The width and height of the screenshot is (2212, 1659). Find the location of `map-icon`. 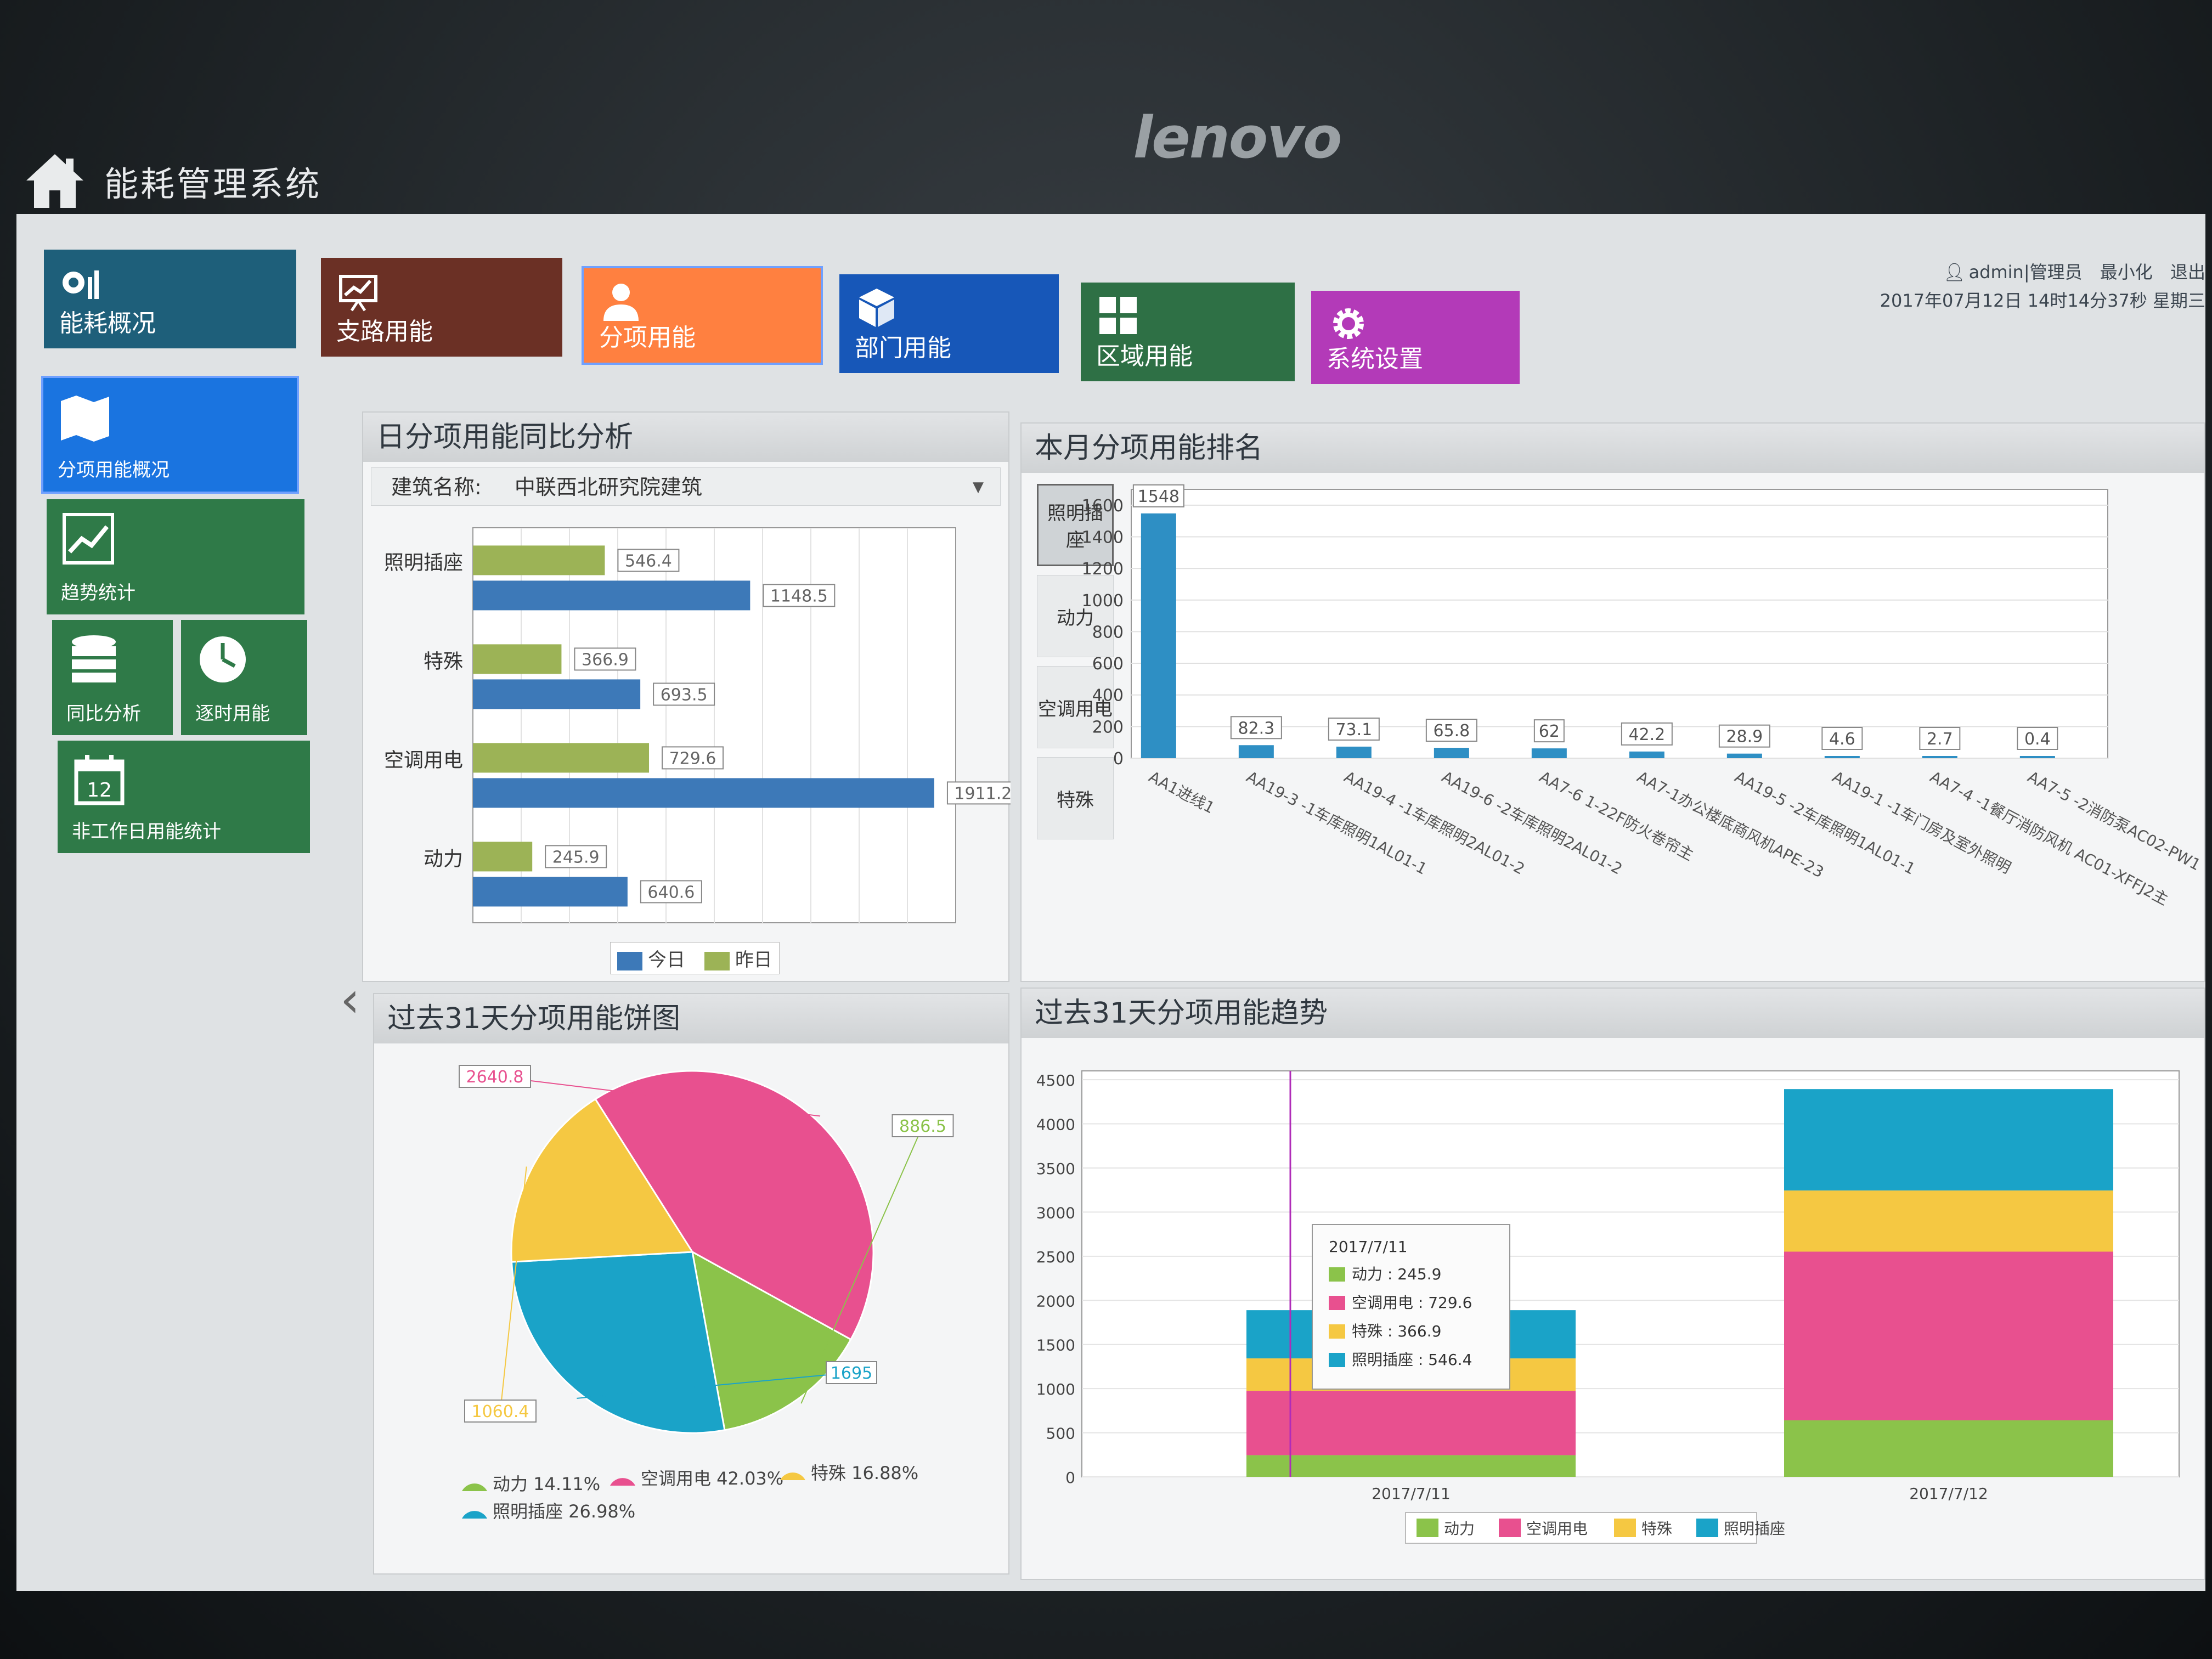

map-icon is located at coordinates (85, 419).